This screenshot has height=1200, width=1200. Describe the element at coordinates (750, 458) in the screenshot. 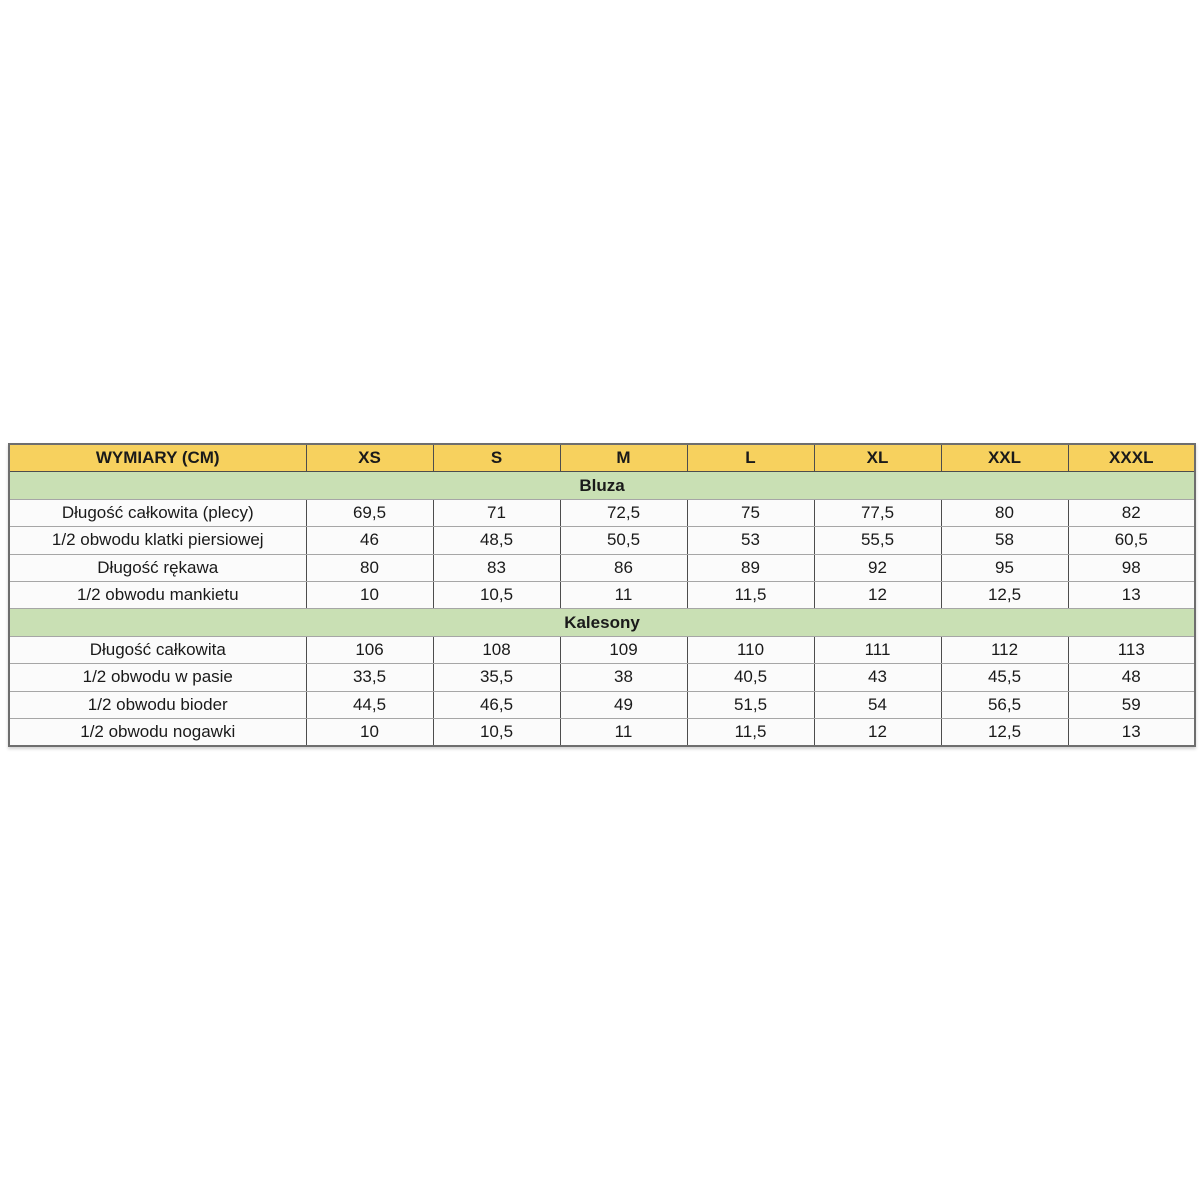

I see `header-size-l: L` at that location.